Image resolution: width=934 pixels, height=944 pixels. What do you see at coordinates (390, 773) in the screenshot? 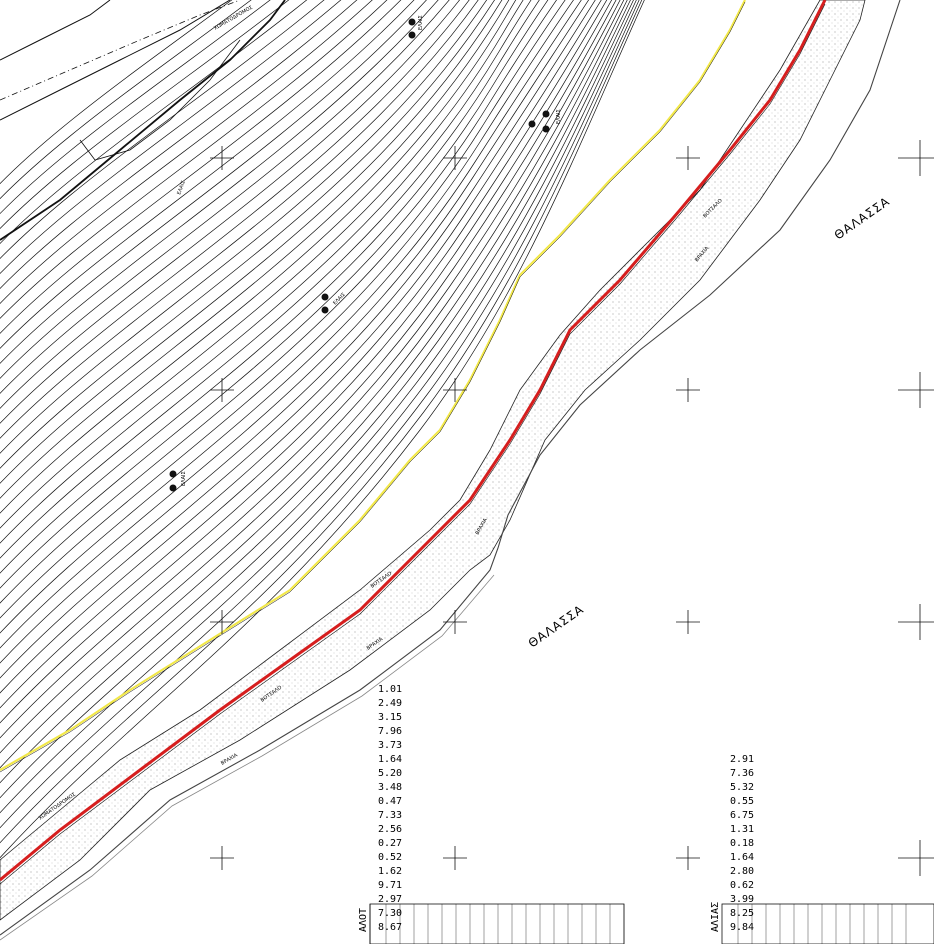
I see `table-cell: 5.20` at bounding box center [390, 773].